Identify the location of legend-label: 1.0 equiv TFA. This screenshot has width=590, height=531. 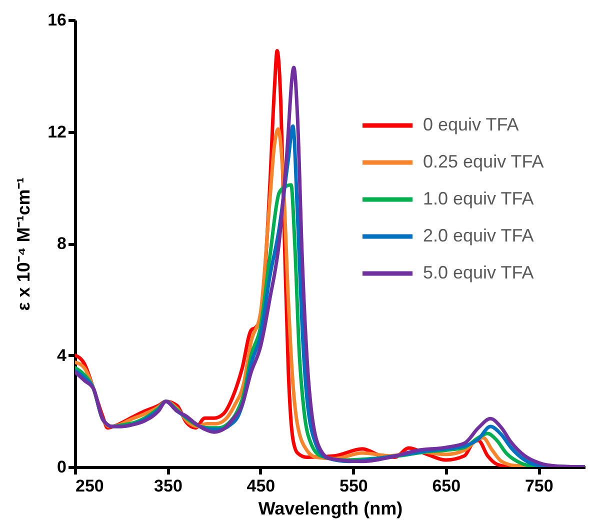
(478, 198).